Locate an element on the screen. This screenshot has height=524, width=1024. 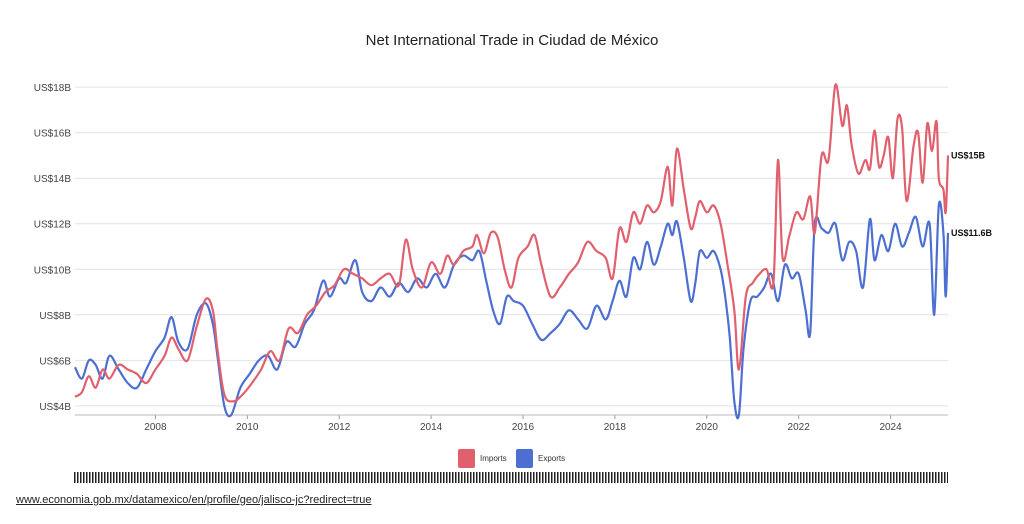
timeline-brush is located at coordinates (511, 477).